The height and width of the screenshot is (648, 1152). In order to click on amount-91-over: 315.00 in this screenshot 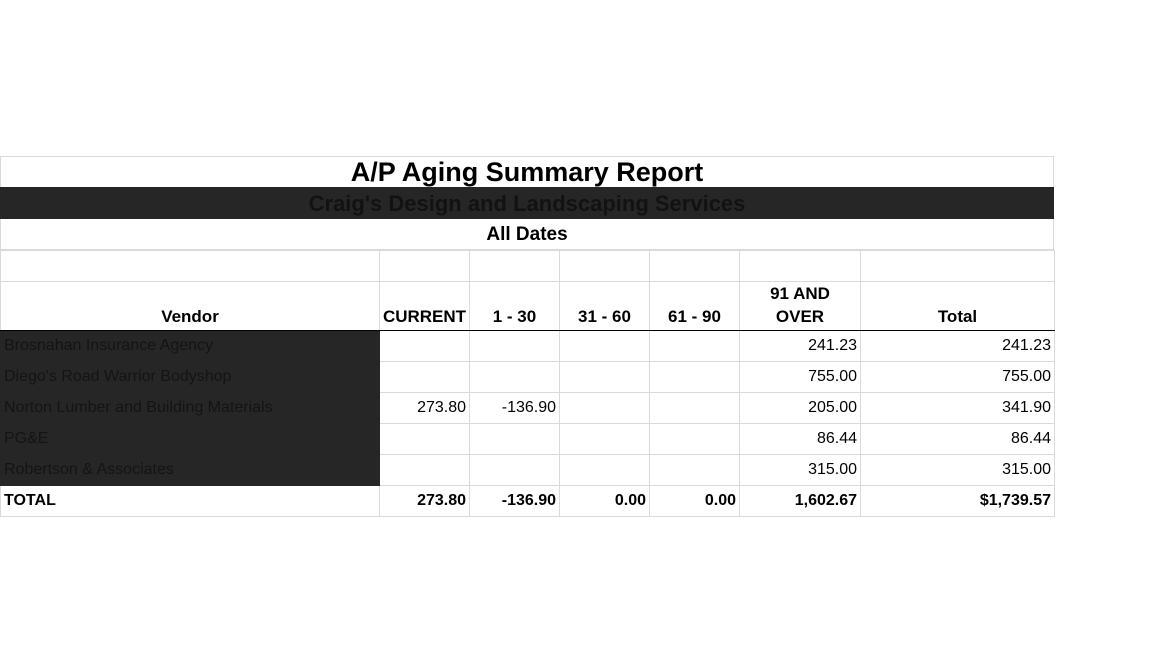, I will do `click(800, 470)`.